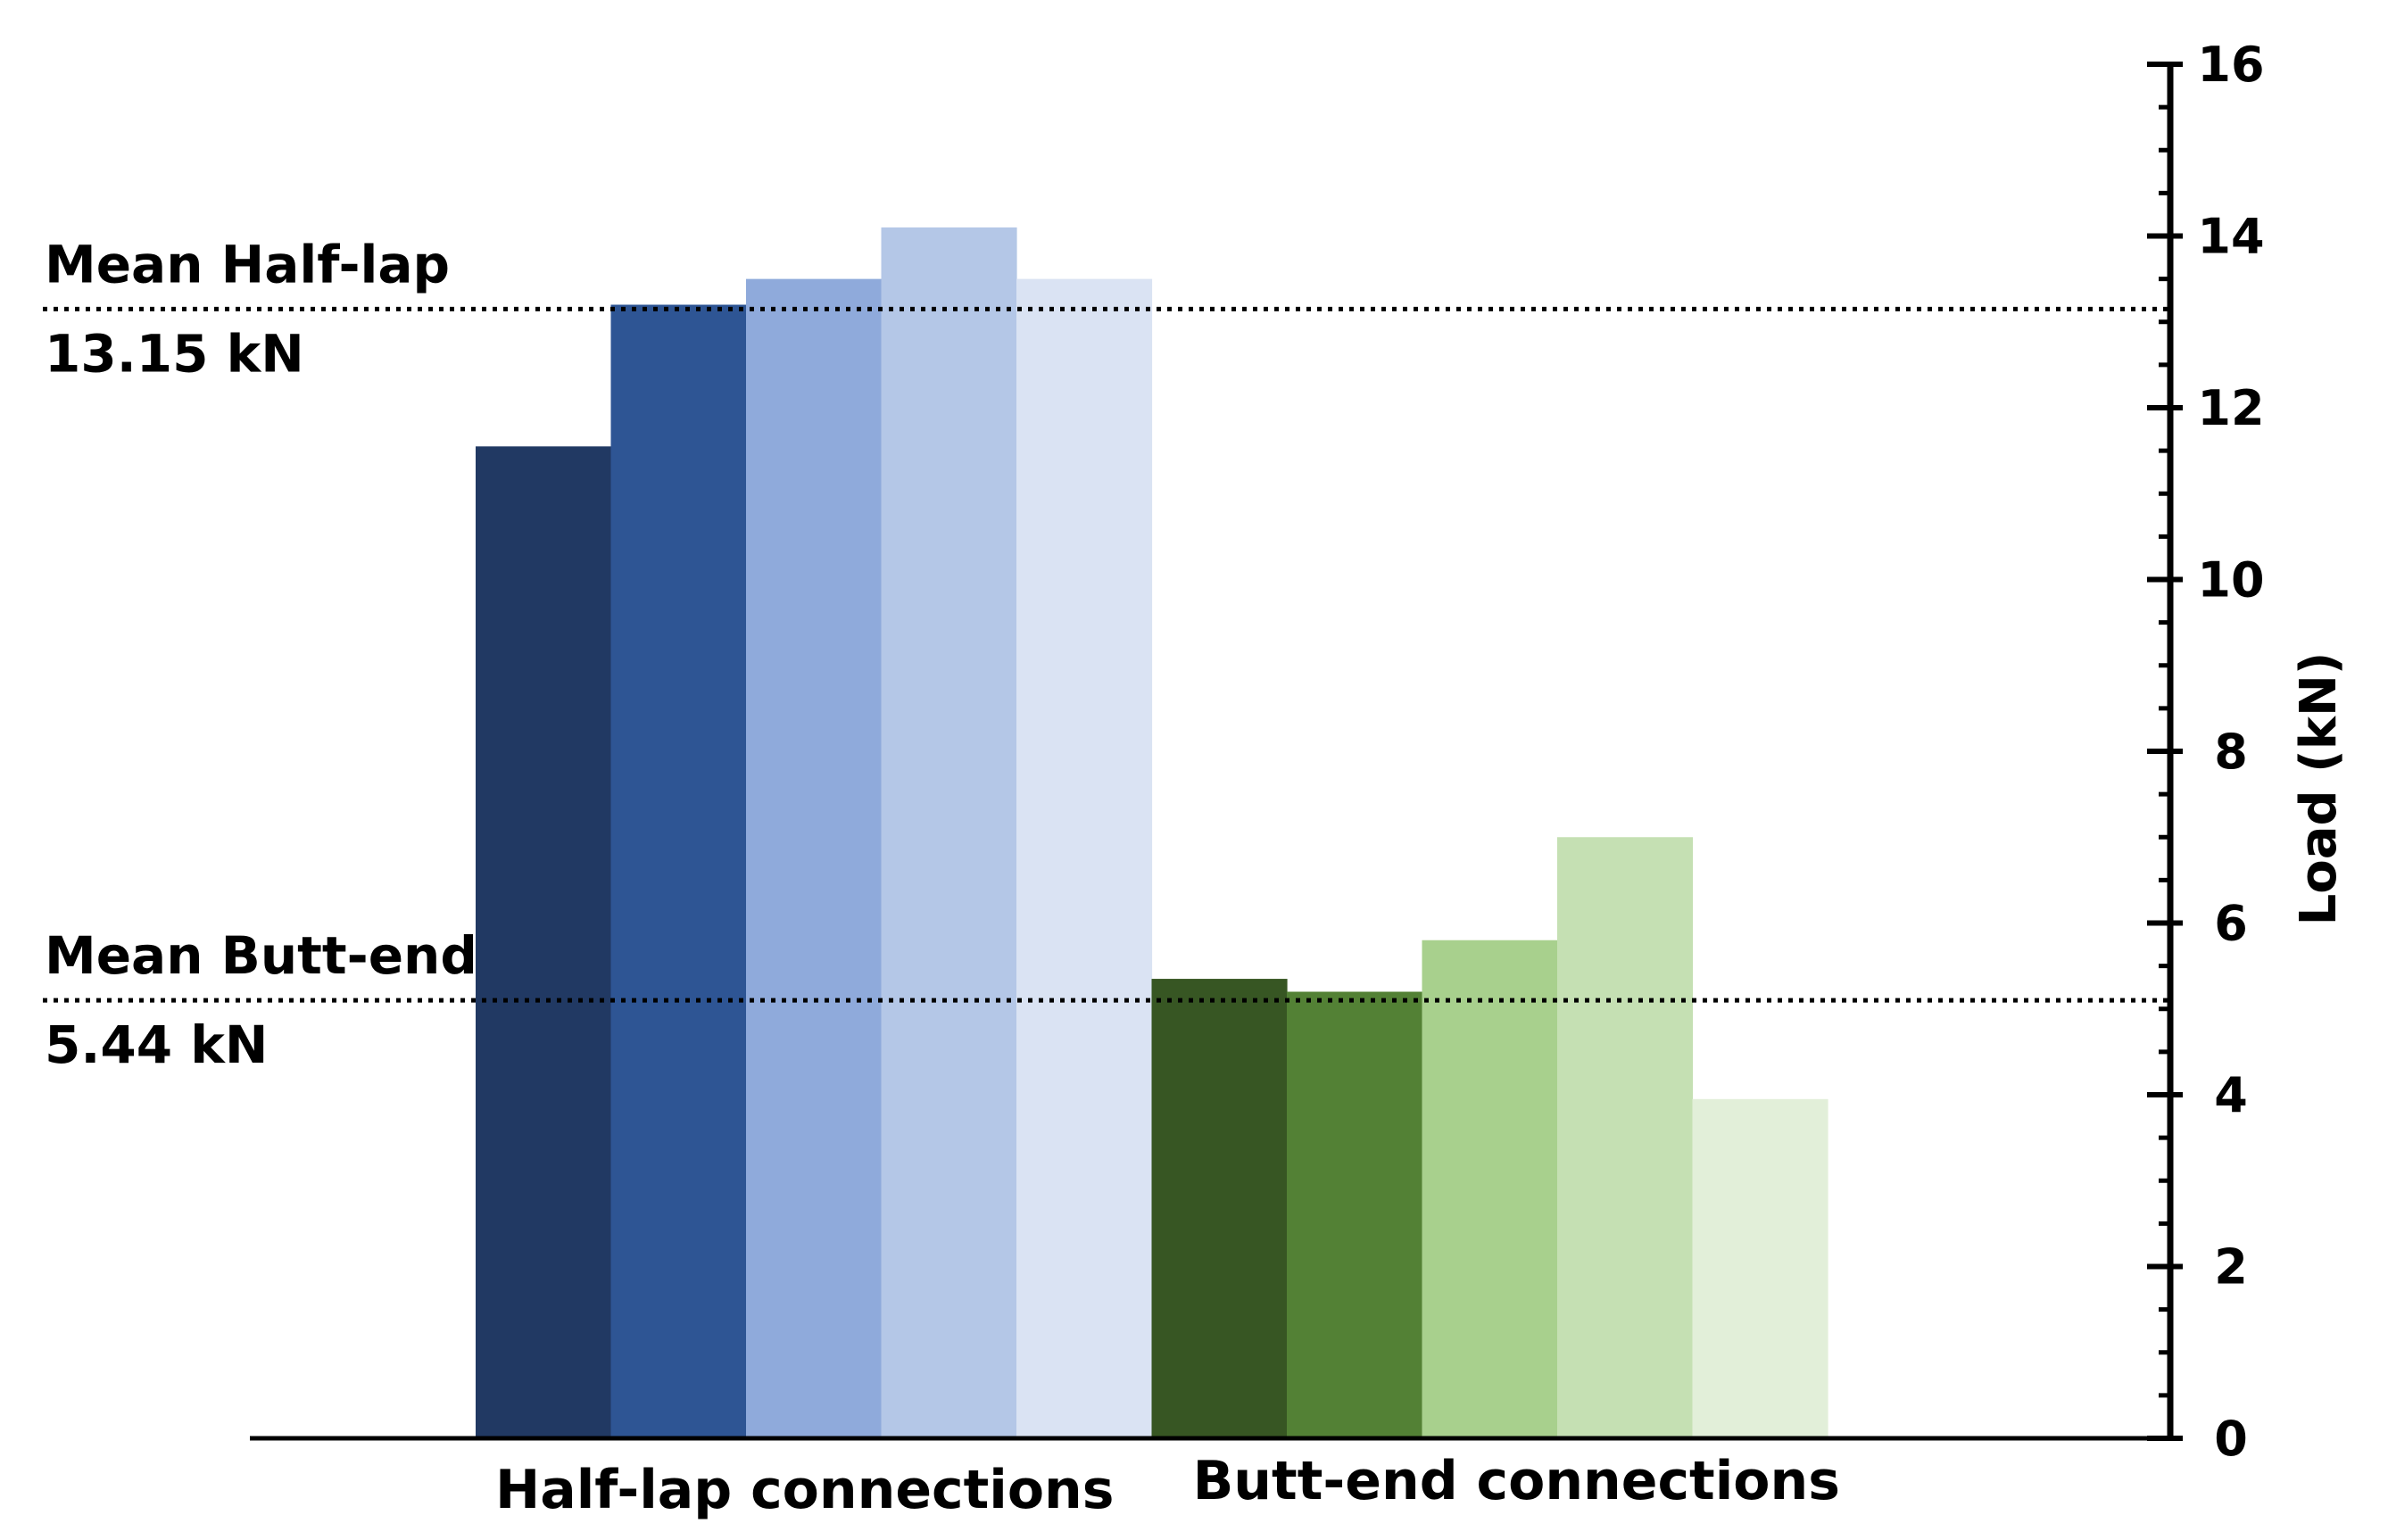  What do you see at coordinates (2231, 1095) in the screenshot?
I see `y-tick-label: 4` at bounding box center [2231, 1095].